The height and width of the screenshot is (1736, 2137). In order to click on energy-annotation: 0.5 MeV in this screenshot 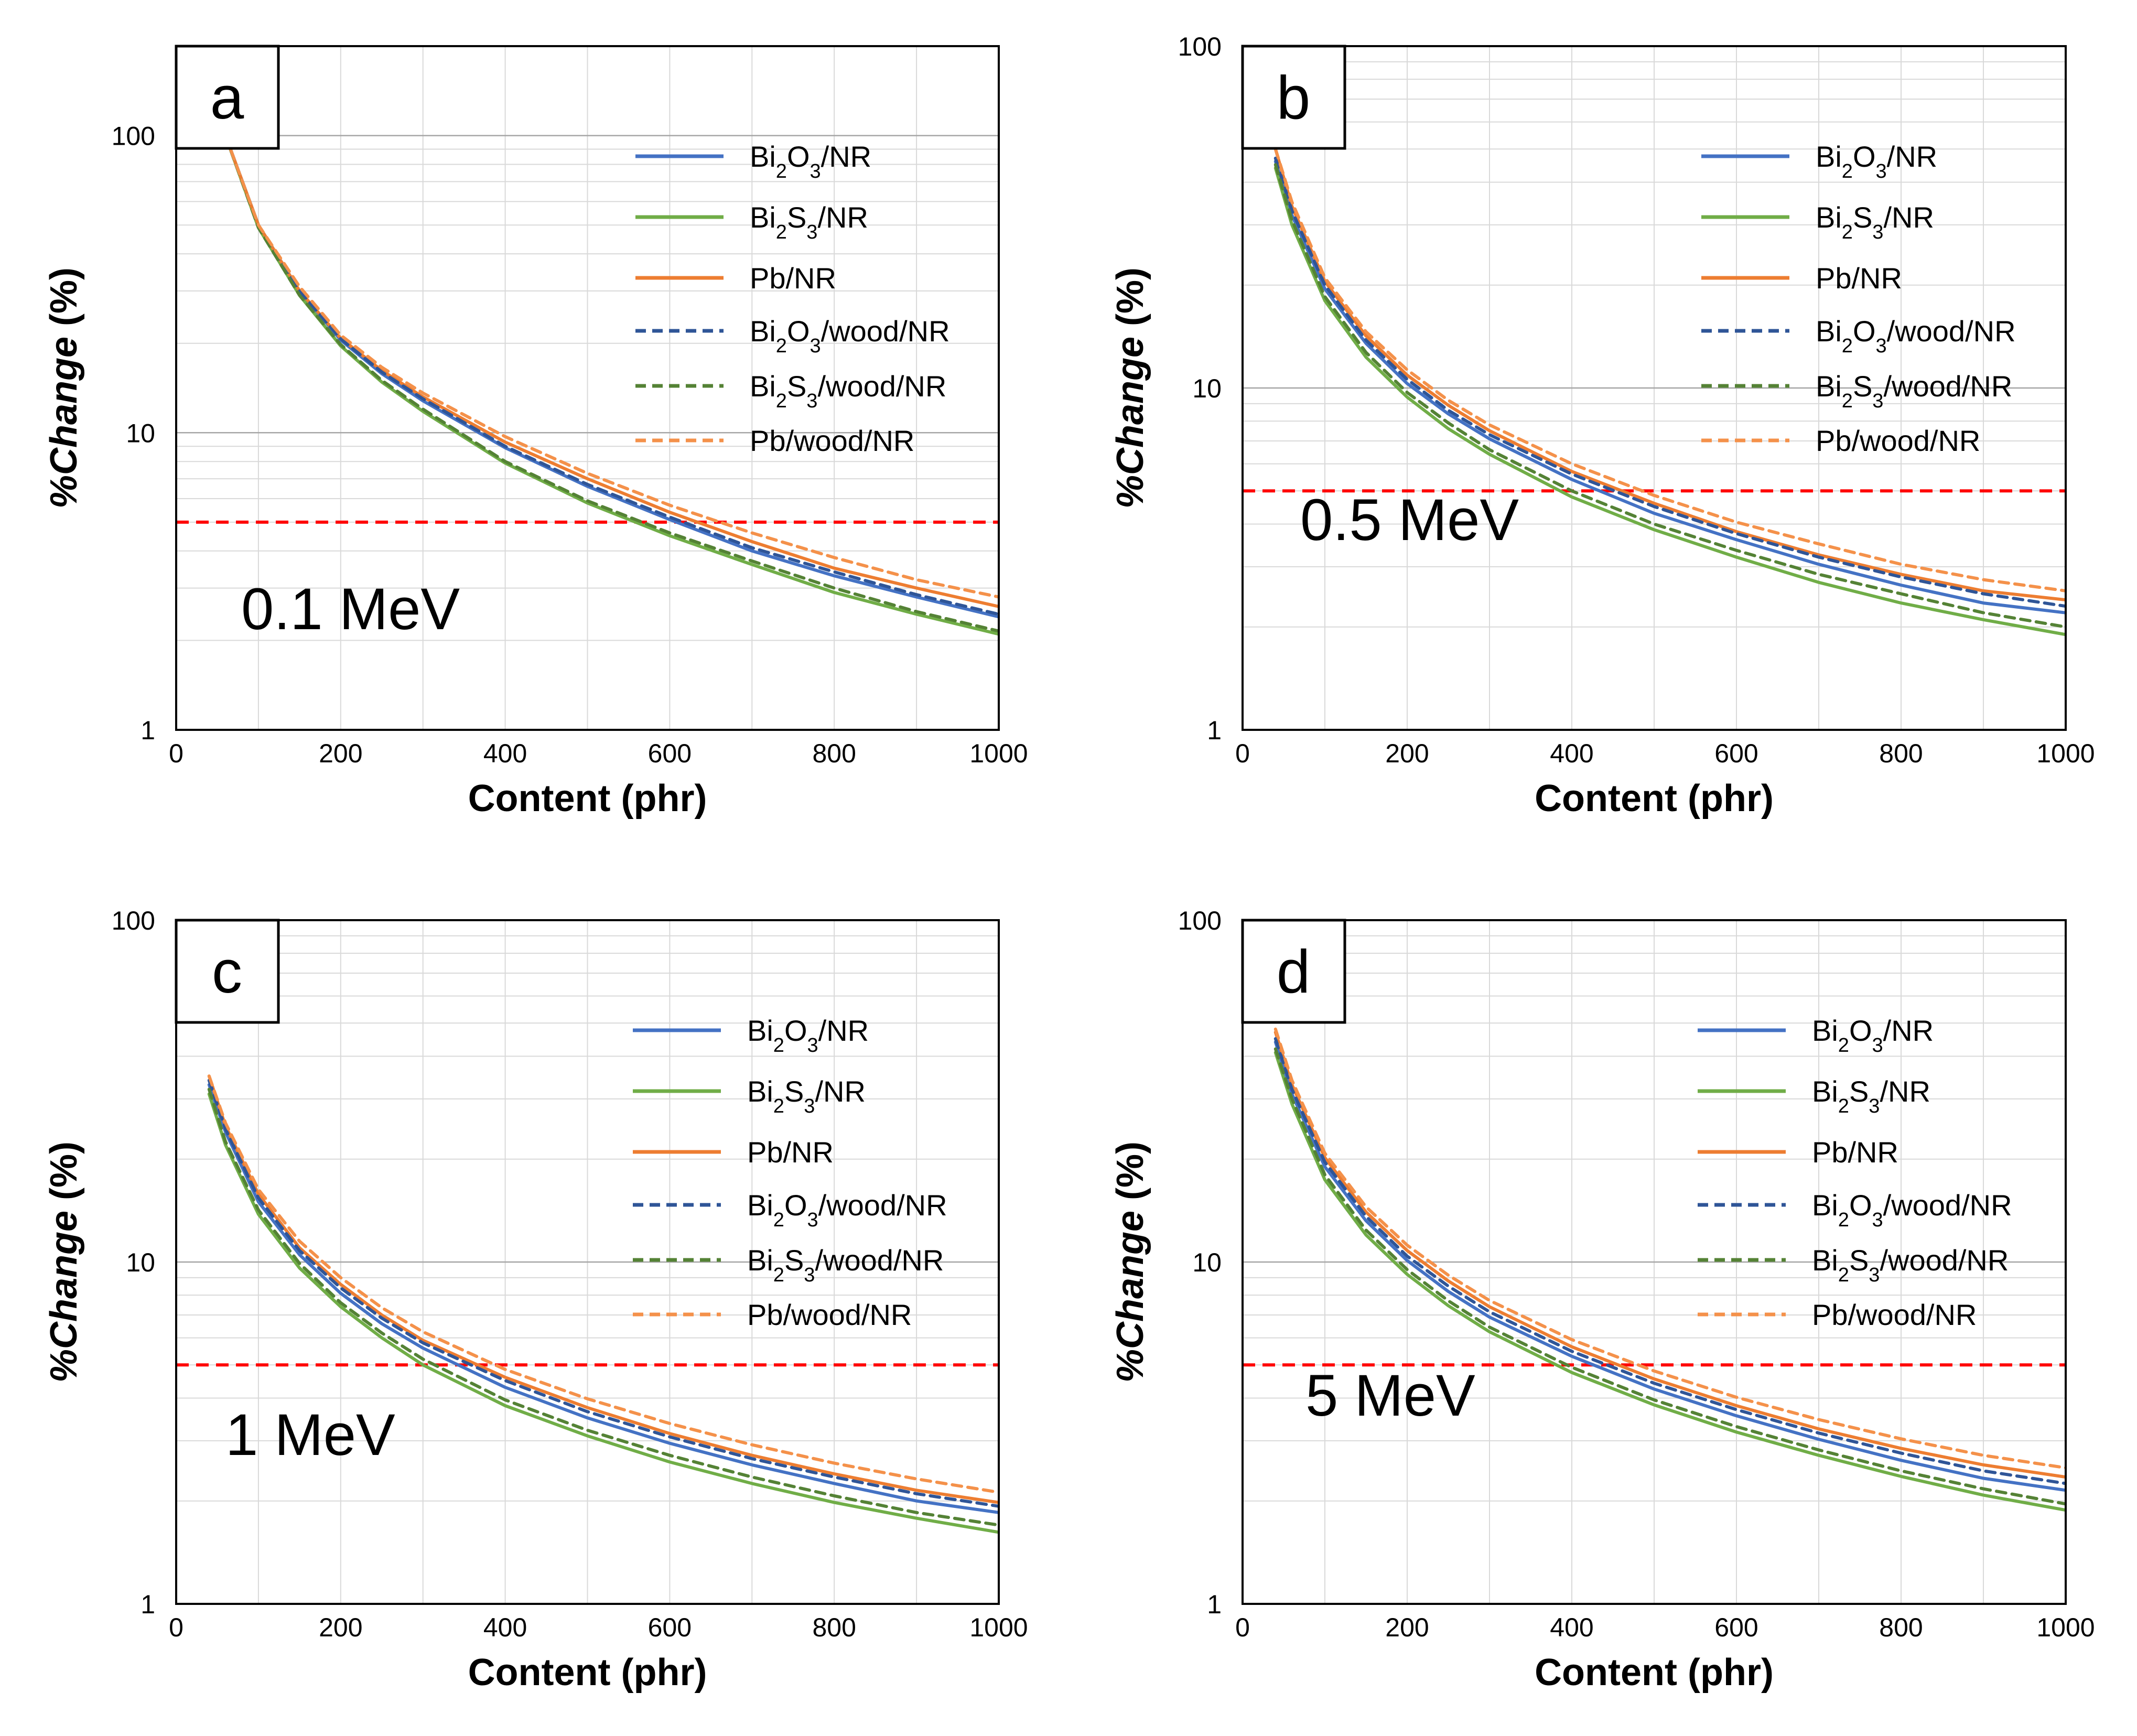, I will do `click(1409, 520)`.